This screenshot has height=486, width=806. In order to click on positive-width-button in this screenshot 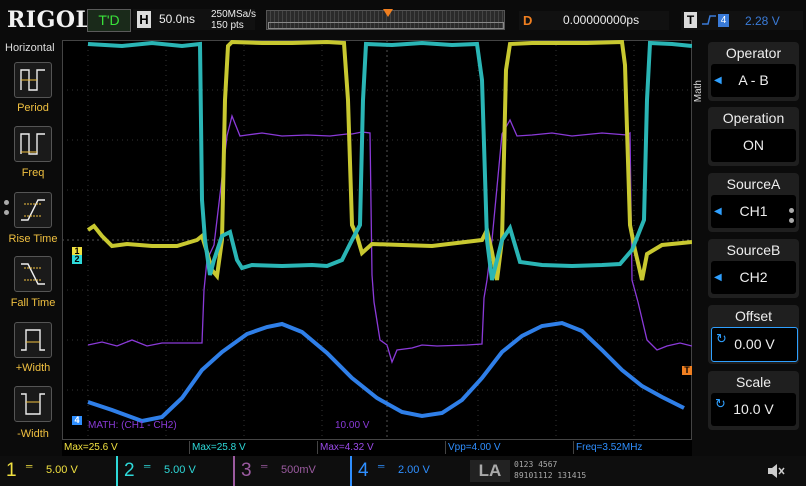, I will do `click(33, 340)`.